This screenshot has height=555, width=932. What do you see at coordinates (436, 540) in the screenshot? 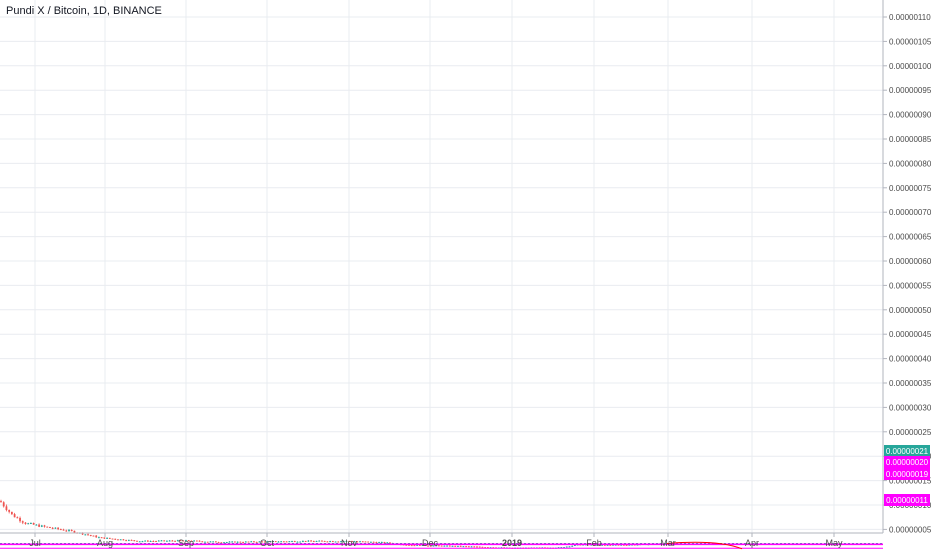
I see `x-axis-ticks: Jul Aug Sep Oct Nov Dec 2019 Feb Mar Apr May` at bounding box center [436, 540].